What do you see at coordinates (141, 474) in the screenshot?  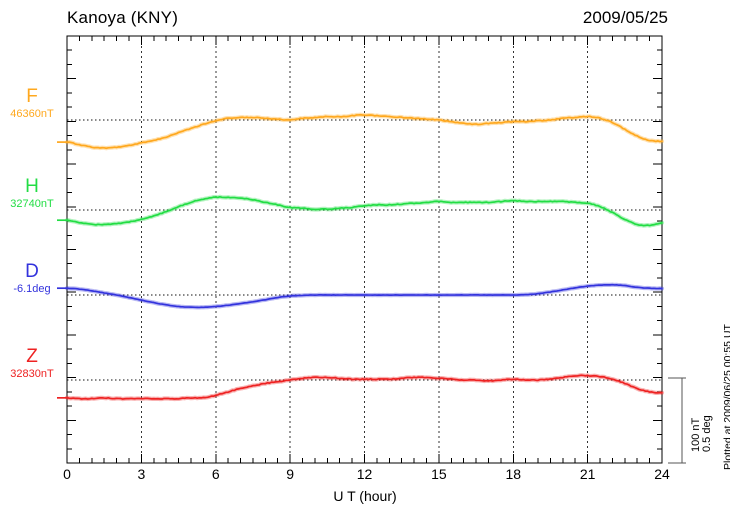 I see `x-tick-label: 3` at bounding box center [141, 474].